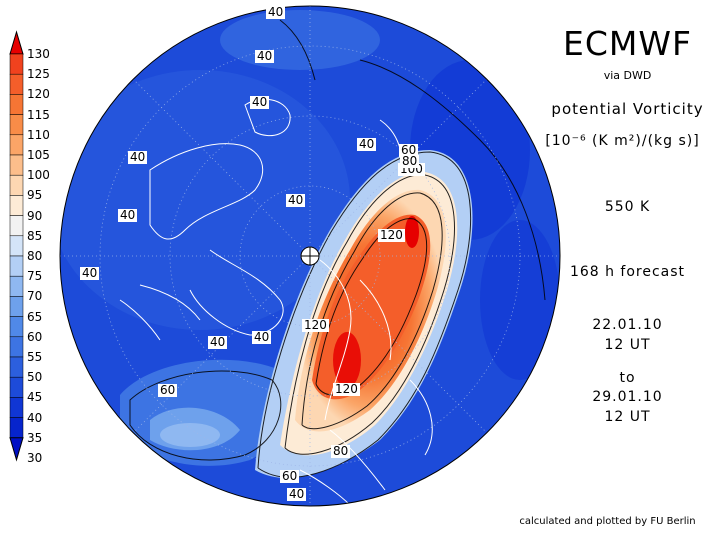 The width and height of the screenshot is (719, 538). What do you see at coordinates (341, 451) in the screenshot?
I see `contour-label-80-a: 80` at bounding box center [341, 451].